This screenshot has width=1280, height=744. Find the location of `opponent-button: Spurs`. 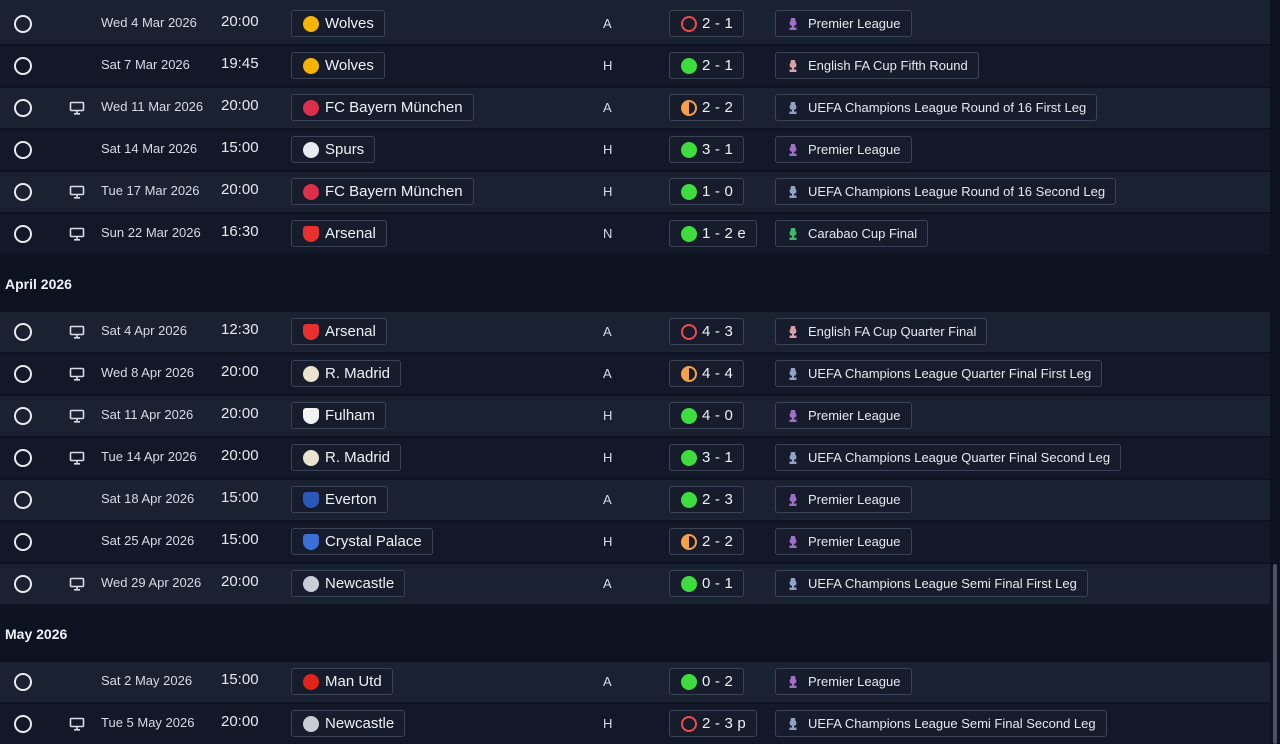

opponent-button: Spurs is located at coordinates (333, 149).